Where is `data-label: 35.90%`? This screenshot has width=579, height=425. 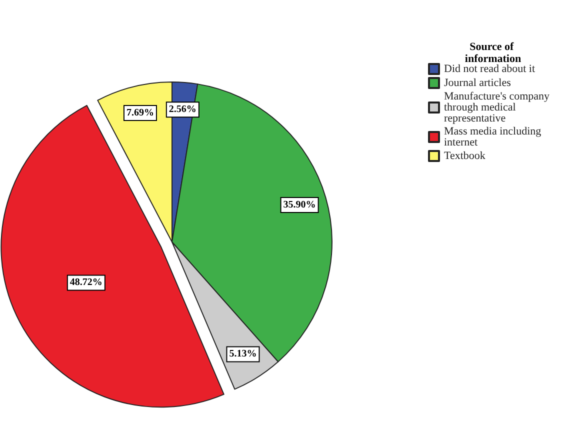 data-label: 35.90% is located at coordinates (299, 205).